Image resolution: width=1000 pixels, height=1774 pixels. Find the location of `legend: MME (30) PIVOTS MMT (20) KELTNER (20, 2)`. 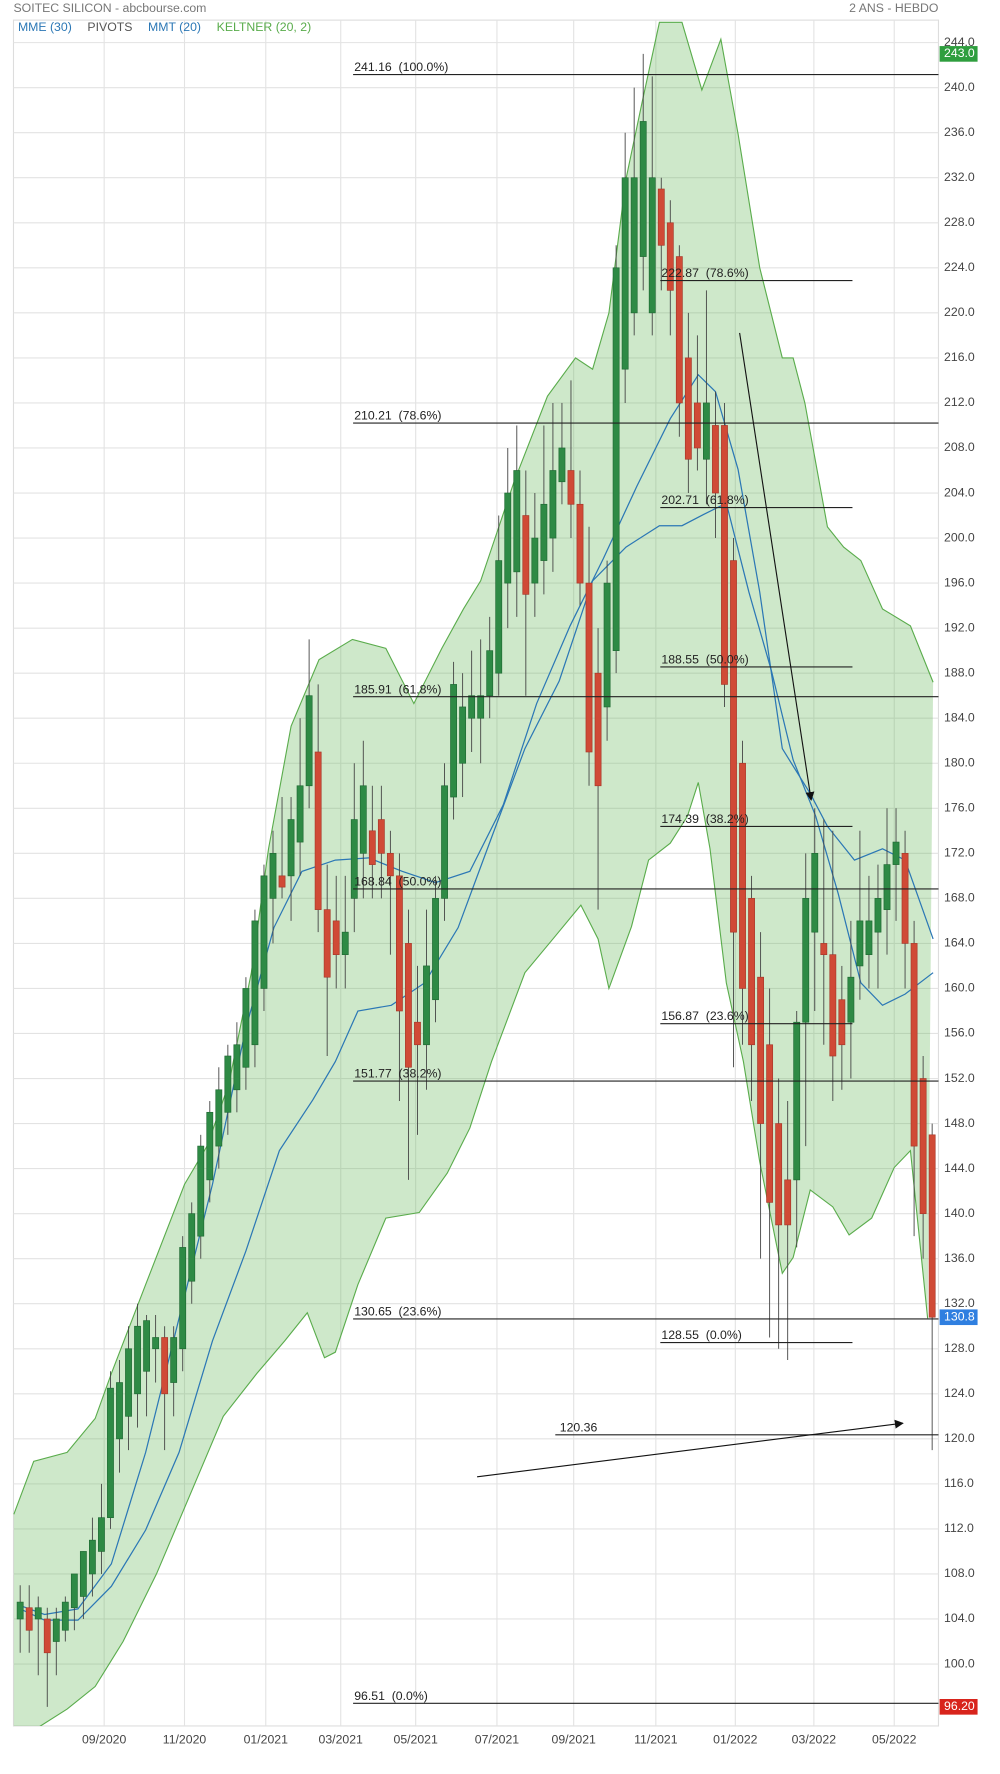

legend: MME (30) PIVOTS MMT (20) KELTNER (20, 2) is located at coordinates (164, 27).